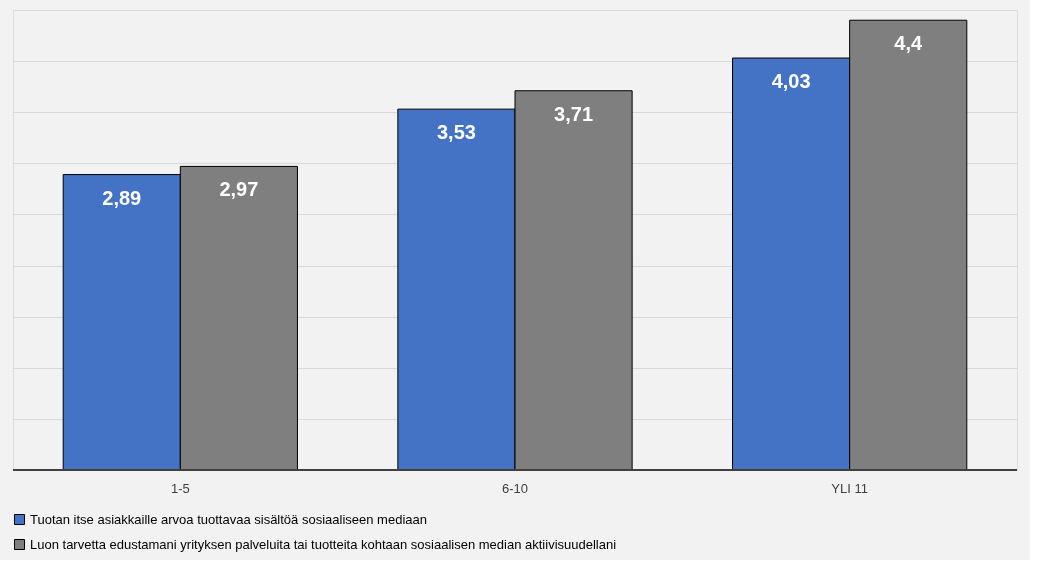 The height and width of the screenshot is (585, 1055). Describe the element at coordinates (228, 519) in the screenshot. I see `legend-label: Tuotan itse asiakkaille arvoa tuottavaa sisältöä sosiaaliseen mediaan` at that location.